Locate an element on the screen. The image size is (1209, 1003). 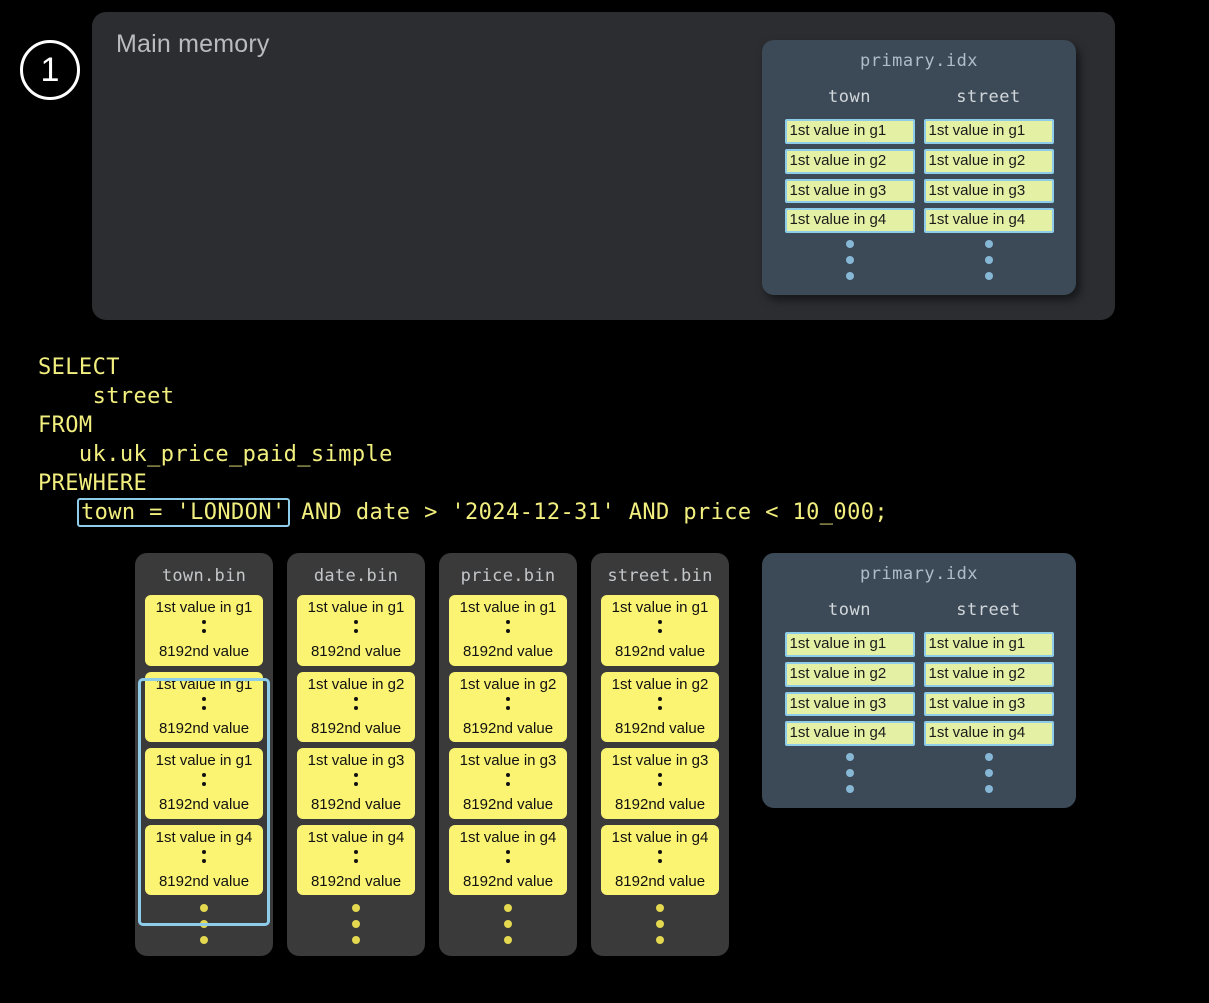
sql-line-select: SELECT is located at coordinates (79, 367).